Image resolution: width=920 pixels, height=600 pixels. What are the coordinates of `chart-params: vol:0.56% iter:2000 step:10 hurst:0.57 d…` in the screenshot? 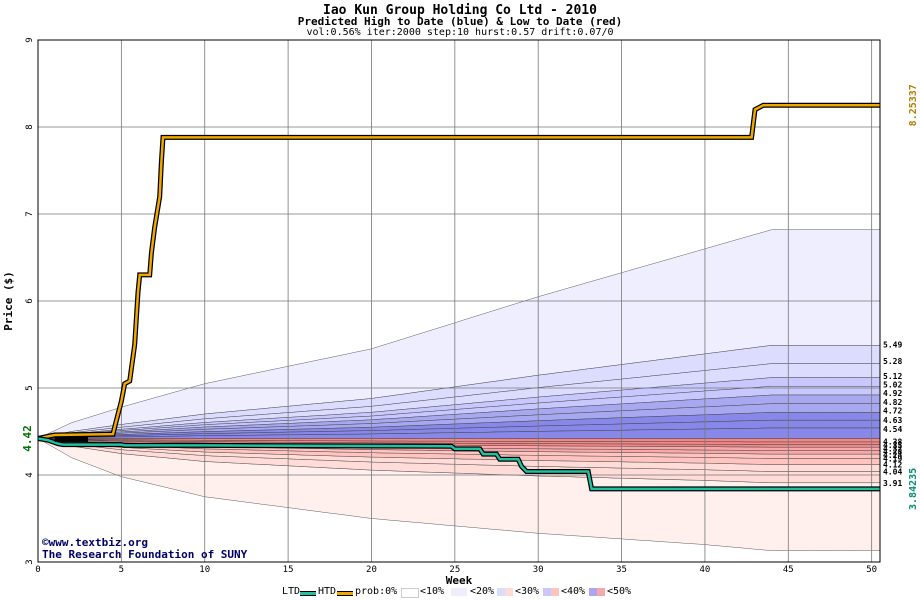 It's located at (460, 32).